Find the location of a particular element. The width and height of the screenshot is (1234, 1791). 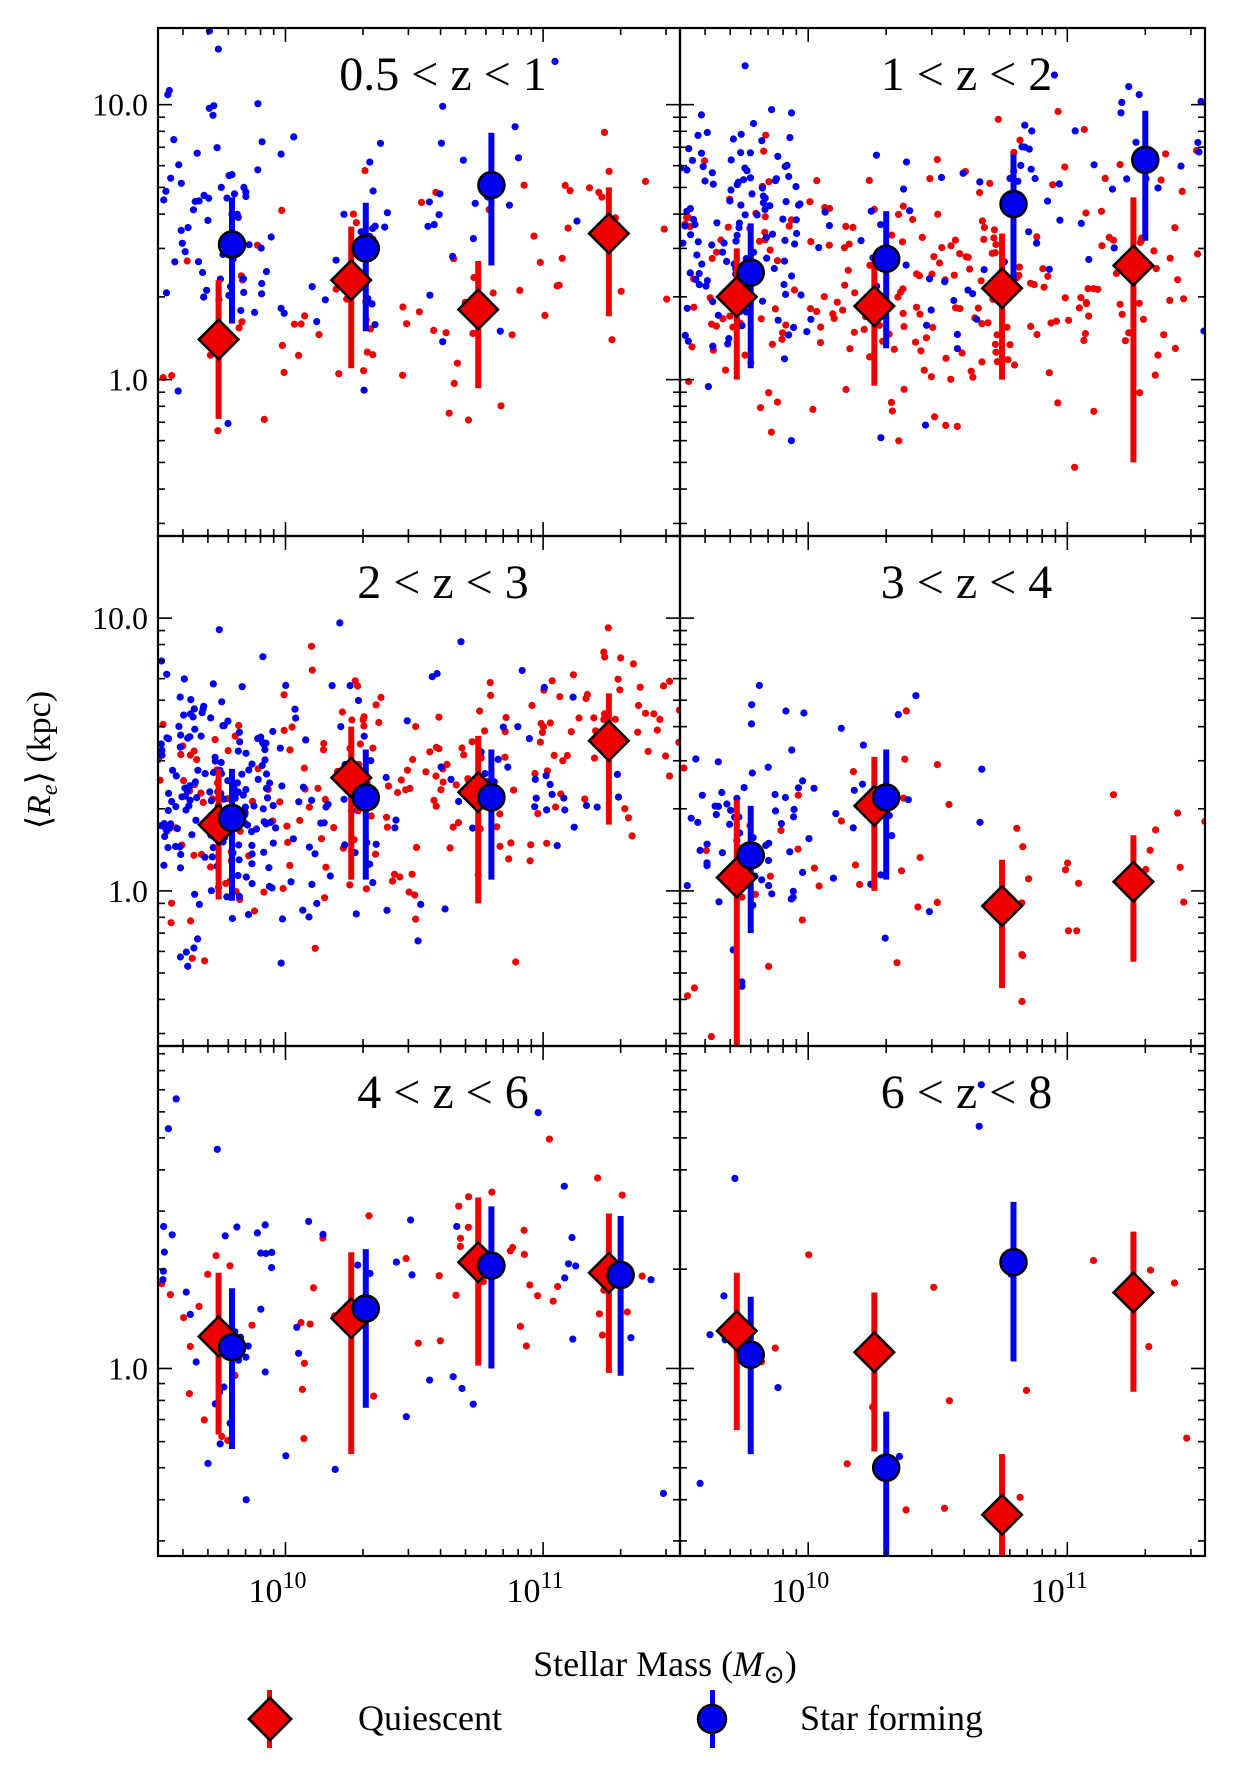

starforming-median-circle is located at coordinates (366, 797).